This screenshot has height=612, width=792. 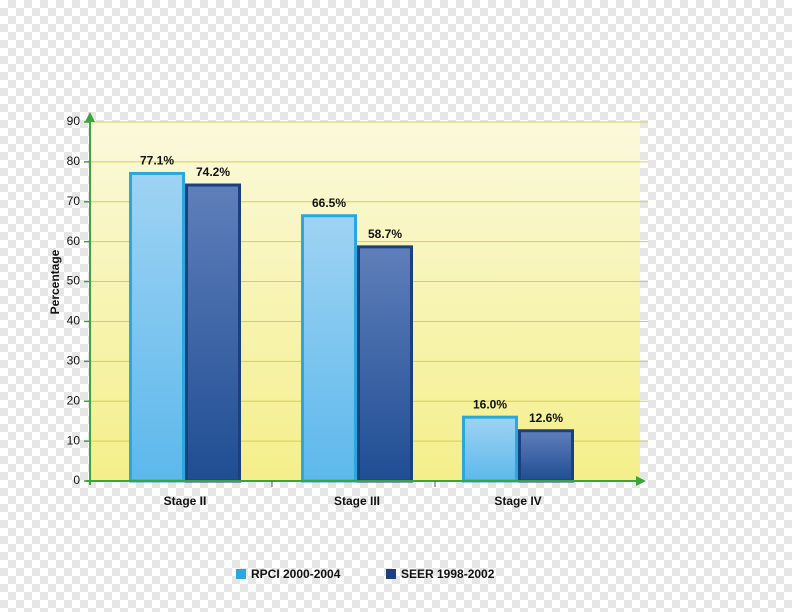 What do you see at coordinates (74, 440) in the screenshot?
I see `y-tick-label: 10` at bounding box center [74, 440].